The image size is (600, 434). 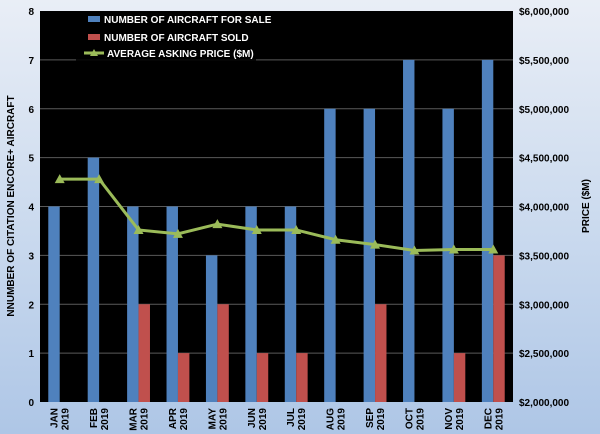 I want to click on right-tick-label: $4,500,000, so click(x=544, y=159).